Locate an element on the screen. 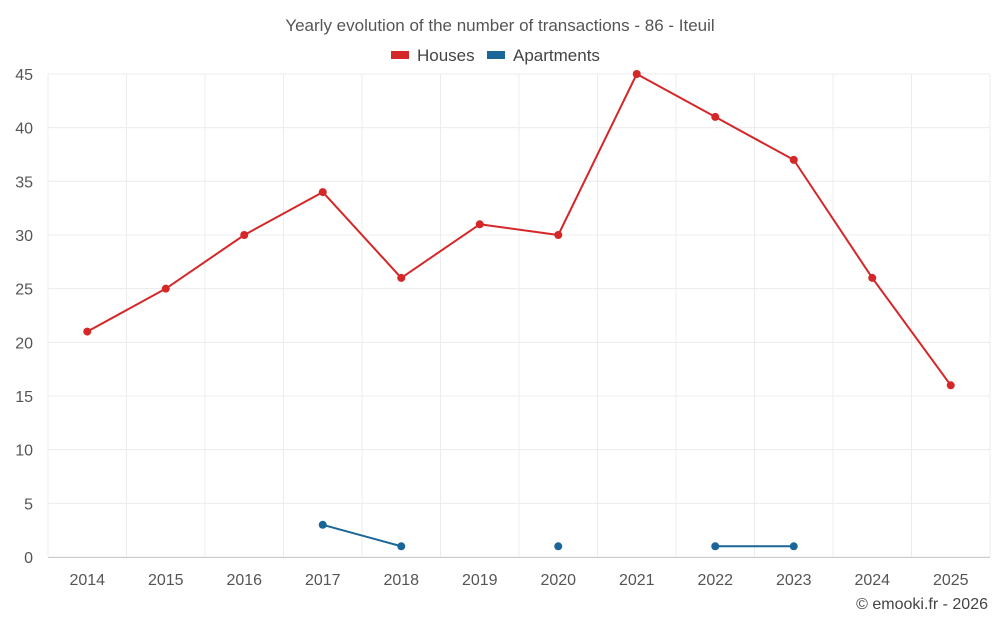  x-tick-label: 2021 is located at coordinates (637, 580).